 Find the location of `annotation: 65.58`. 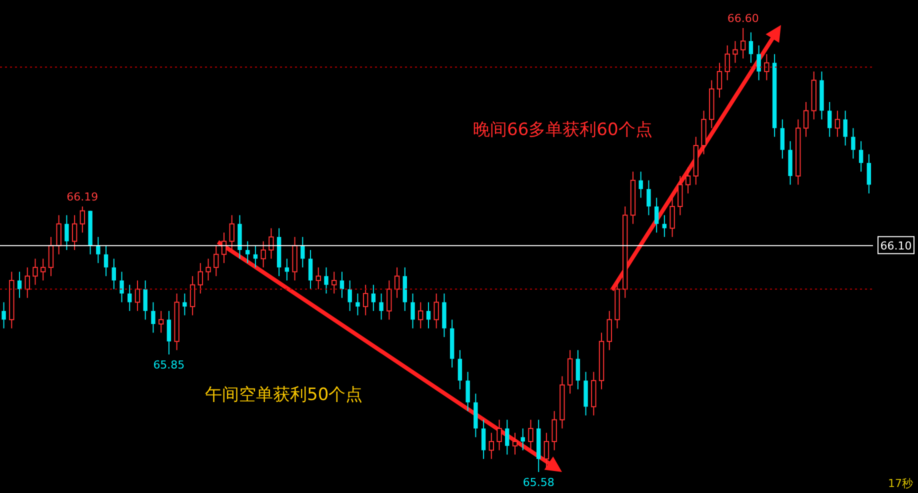

annotation: 65.58 is located at coordinates (538, 482).